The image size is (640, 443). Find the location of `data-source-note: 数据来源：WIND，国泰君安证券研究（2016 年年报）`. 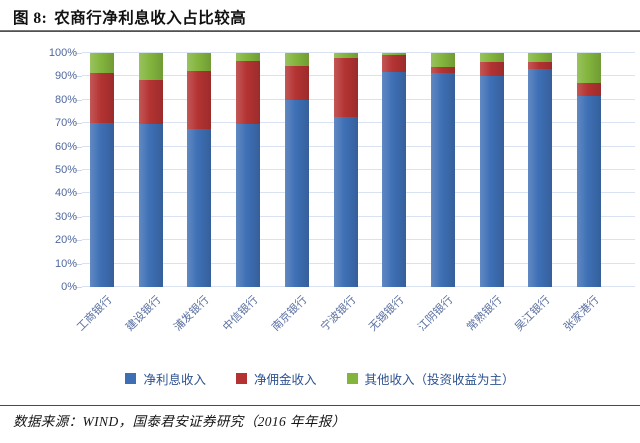

data-source-note: 数据来源：WIND，国泰君安证券研究（2016 年年报） is located at coordinates (179, 421).